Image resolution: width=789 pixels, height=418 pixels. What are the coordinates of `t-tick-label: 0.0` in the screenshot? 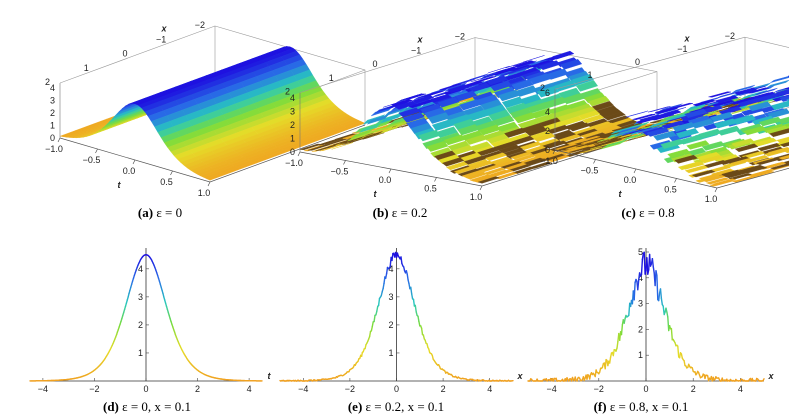 It's located at (630, 180).